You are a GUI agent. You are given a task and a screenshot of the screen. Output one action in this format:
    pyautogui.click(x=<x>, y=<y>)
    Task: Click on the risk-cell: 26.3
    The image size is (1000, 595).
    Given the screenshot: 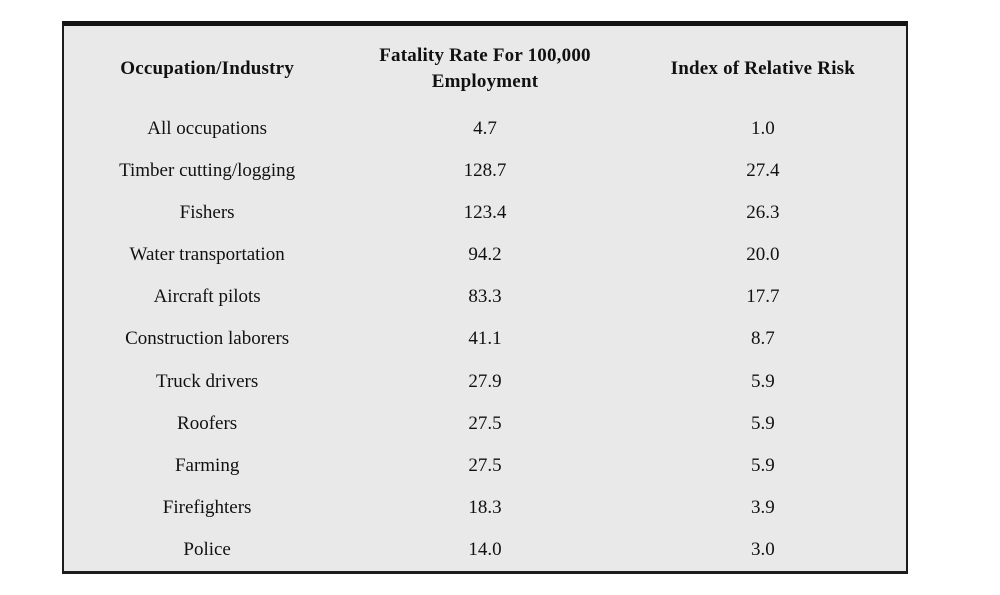 What is the action you would take?
    pyautogui.click(x=763, y=213)
    